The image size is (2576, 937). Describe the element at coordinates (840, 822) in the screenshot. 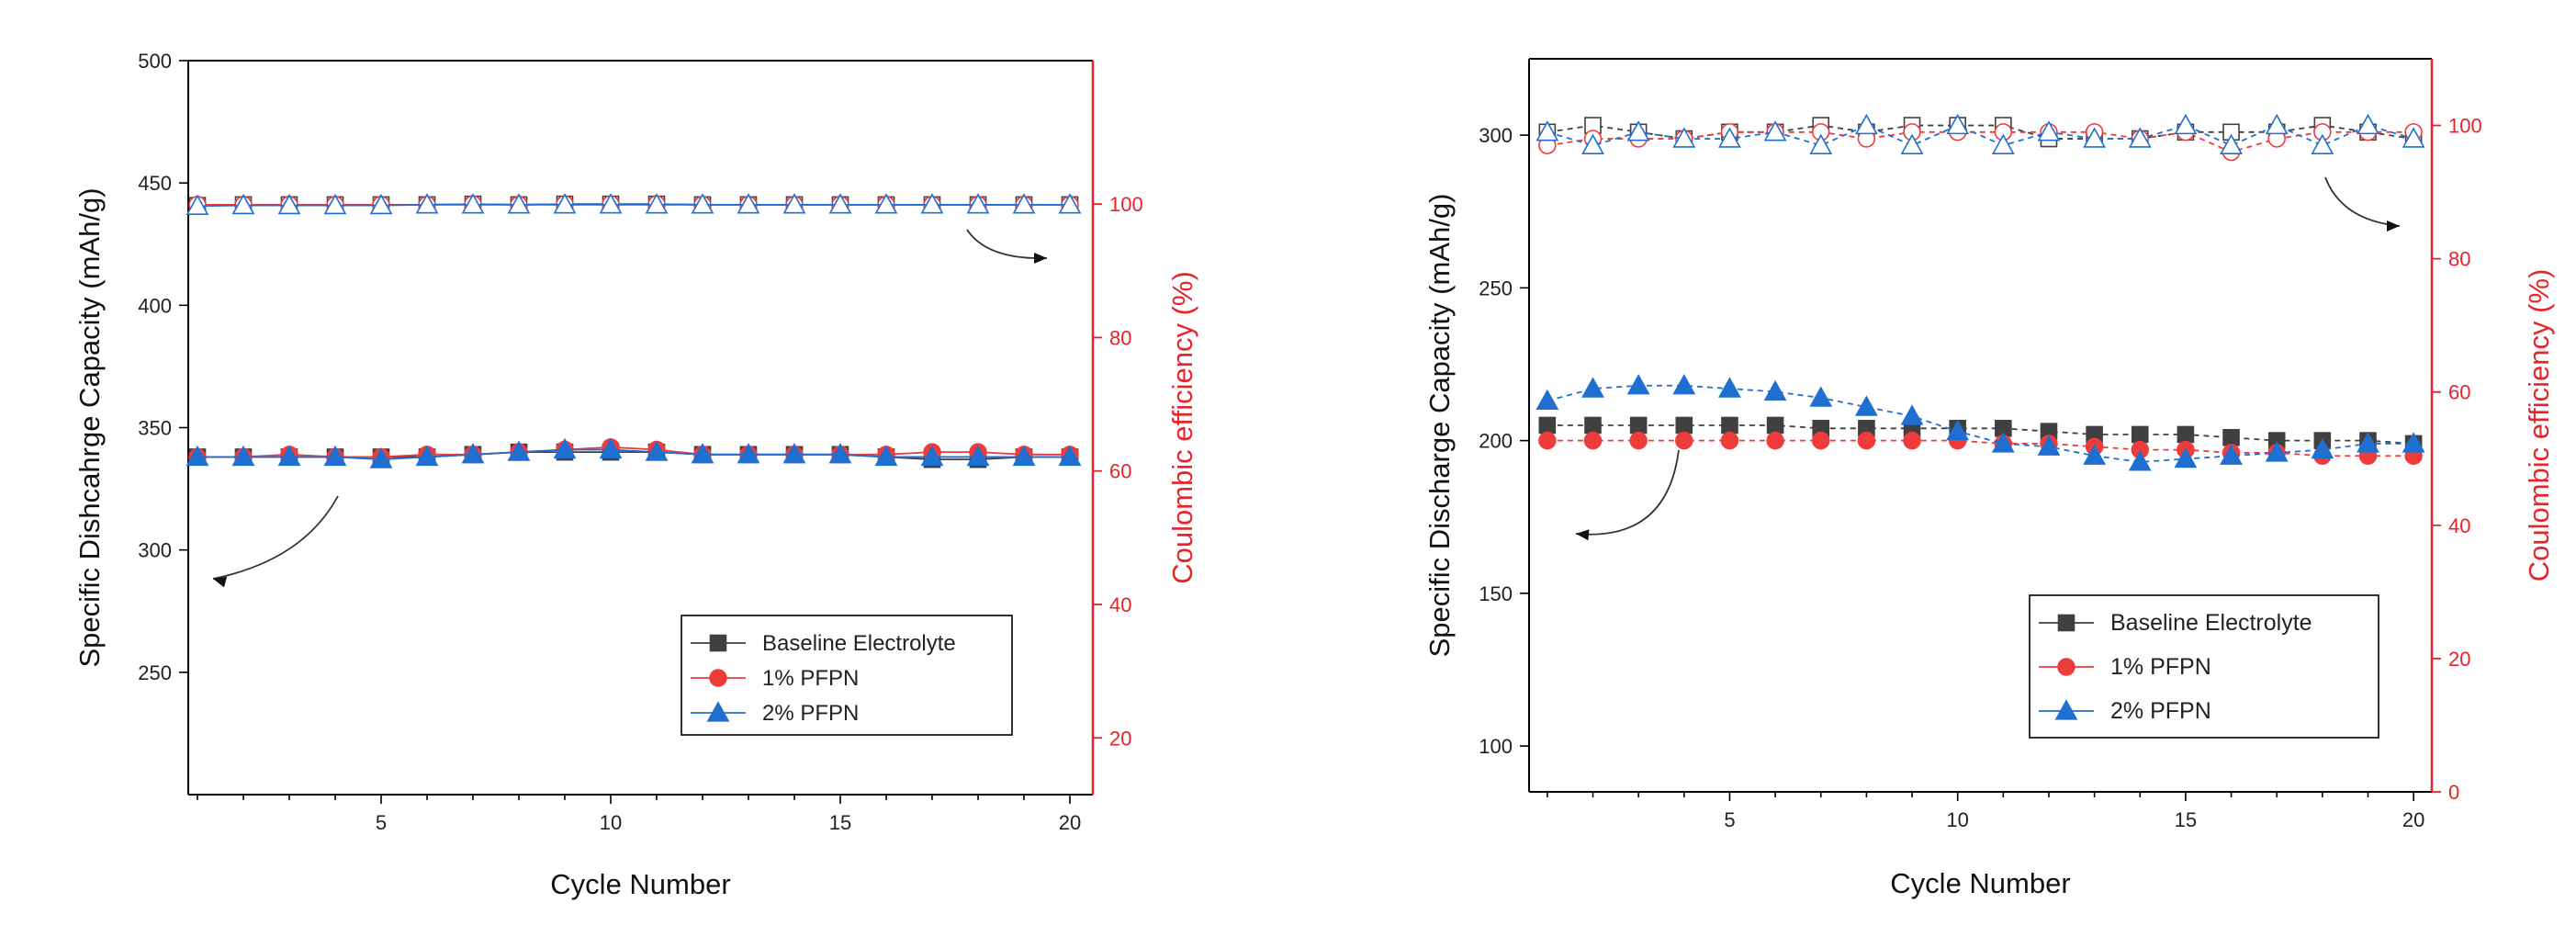

I see `x-tick-label: 15` at that location.